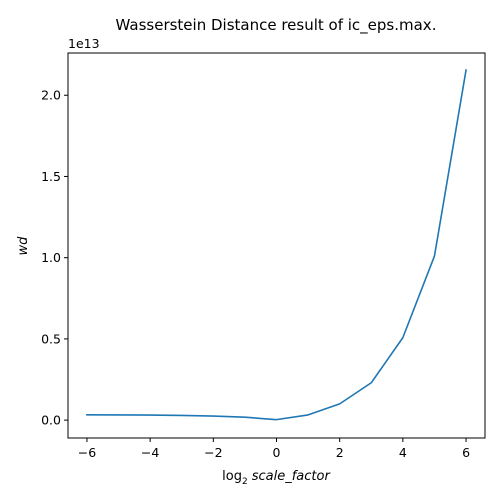 Image resolution: width=500 pixels, height=500 pixels. What do you see at coordinates (51, 176) in the screenshot?
I see `y-tick-label: 1.5` at bounding box center [51, 176].